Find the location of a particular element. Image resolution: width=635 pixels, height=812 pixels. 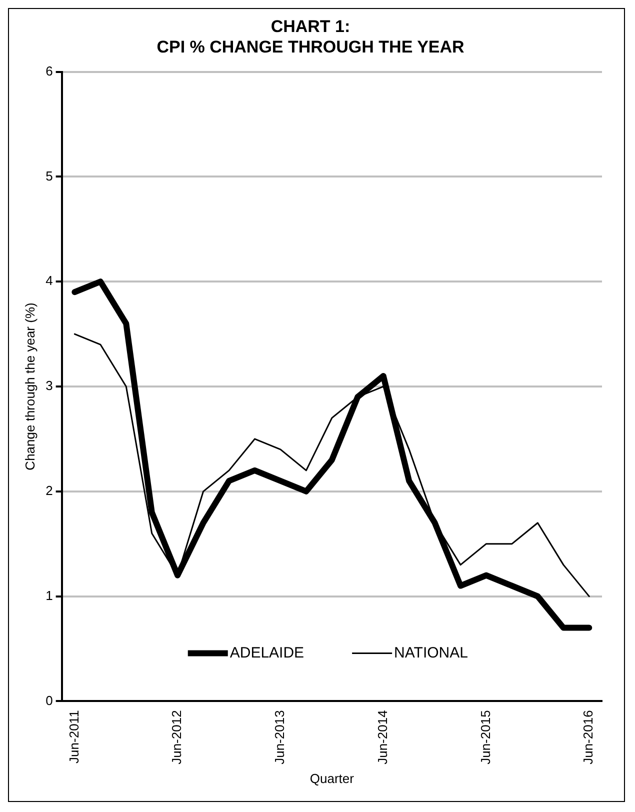

y-tick-label: 2 is located at coordinates (49, 490).